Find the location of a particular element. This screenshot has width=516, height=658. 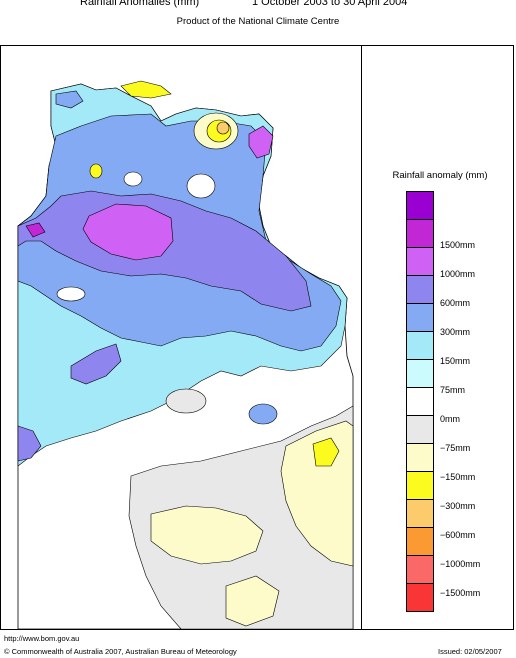

legend-label: −600mm is located at coordinates (458, 535).